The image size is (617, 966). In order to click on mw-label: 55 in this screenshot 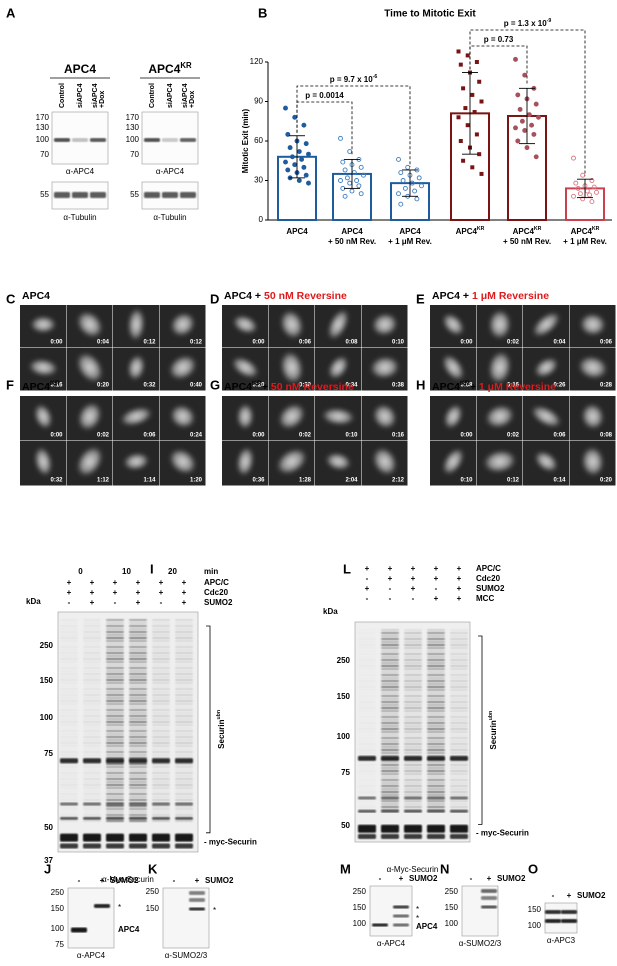, I will do `click(134, 194)`.